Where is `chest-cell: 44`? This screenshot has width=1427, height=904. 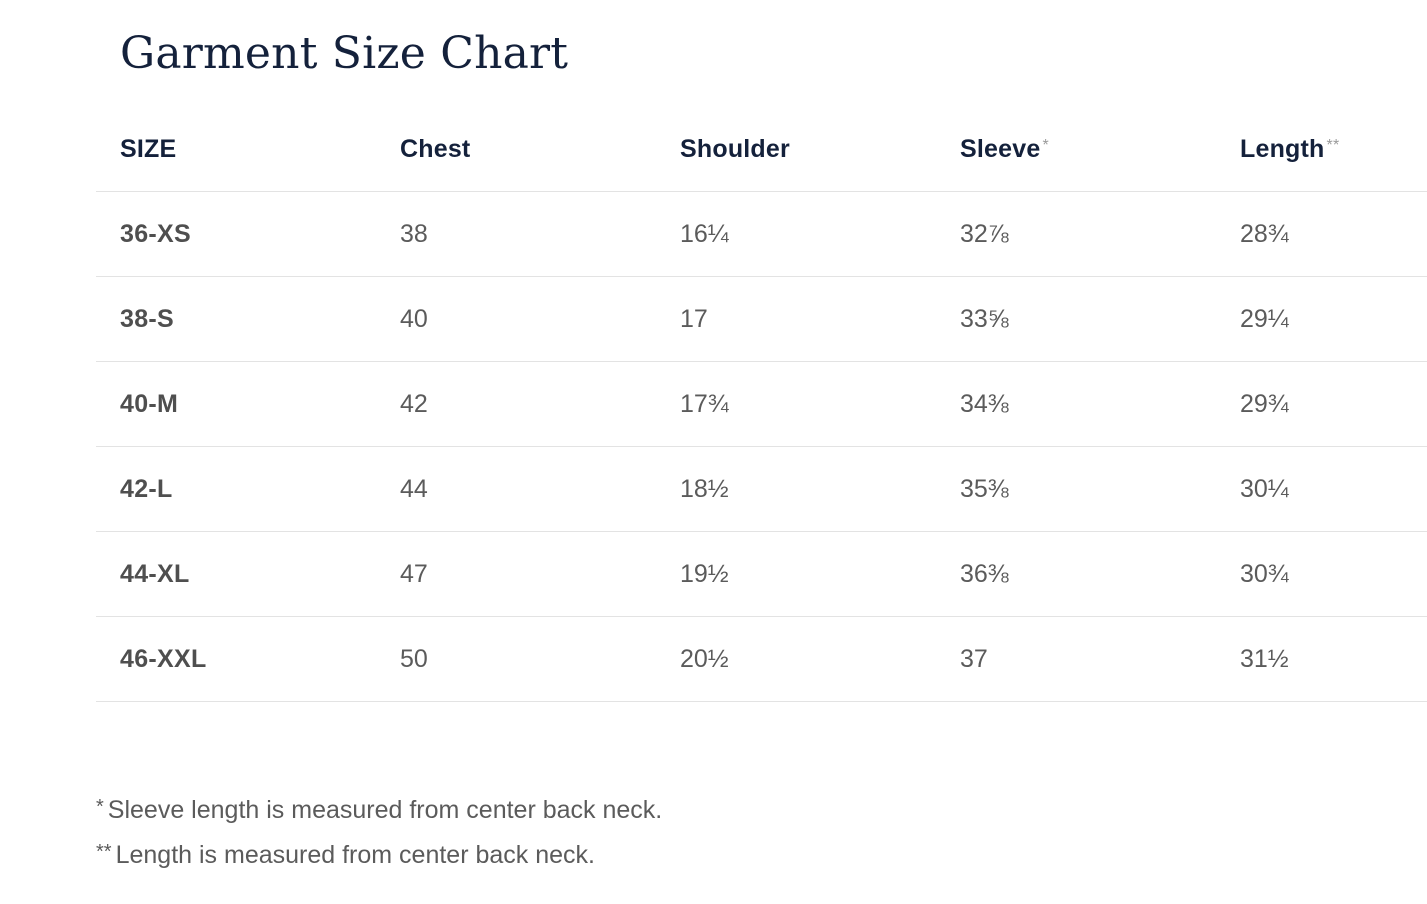 chest-cell: 44 is located at coordinates (414, 488).